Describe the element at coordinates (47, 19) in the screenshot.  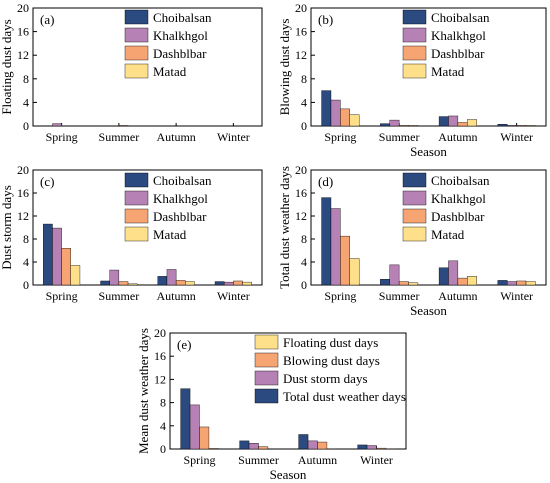
I see `panel-label: (a)` at that location.